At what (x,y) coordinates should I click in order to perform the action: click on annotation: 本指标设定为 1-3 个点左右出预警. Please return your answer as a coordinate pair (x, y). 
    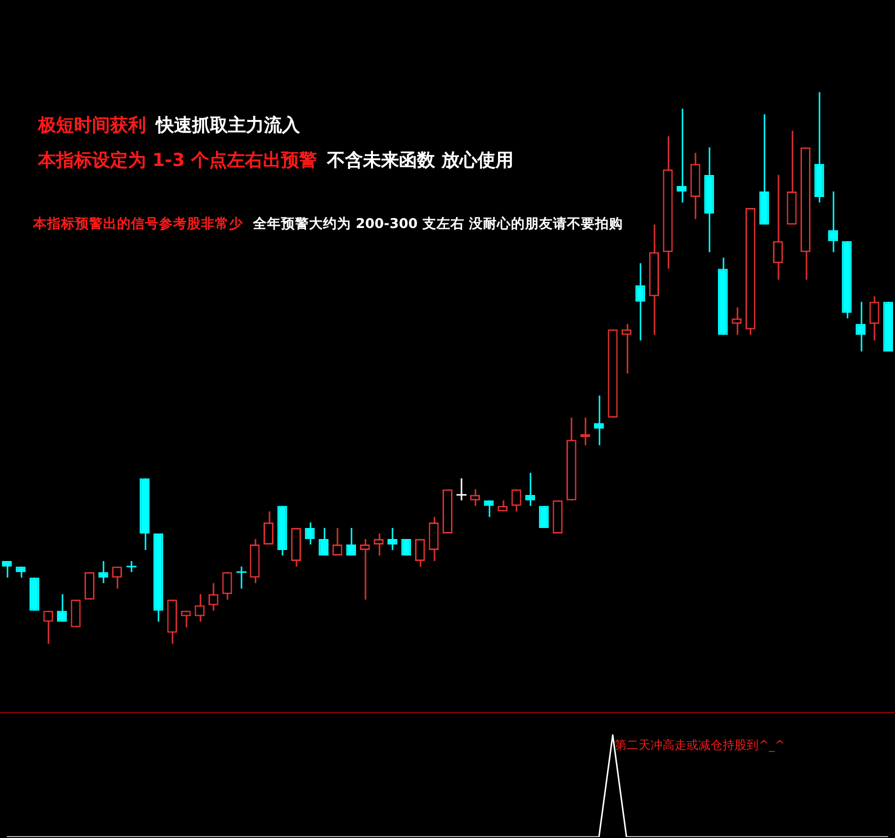
    Looking at the image, I should click on (178, 160).